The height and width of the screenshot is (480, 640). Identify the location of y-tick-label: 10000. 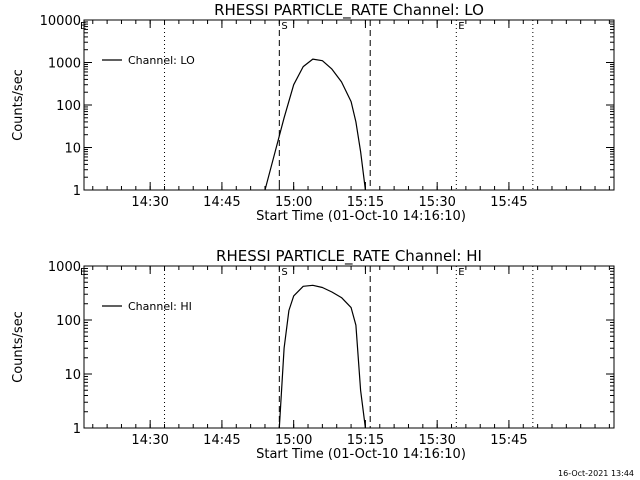
(60, 21).